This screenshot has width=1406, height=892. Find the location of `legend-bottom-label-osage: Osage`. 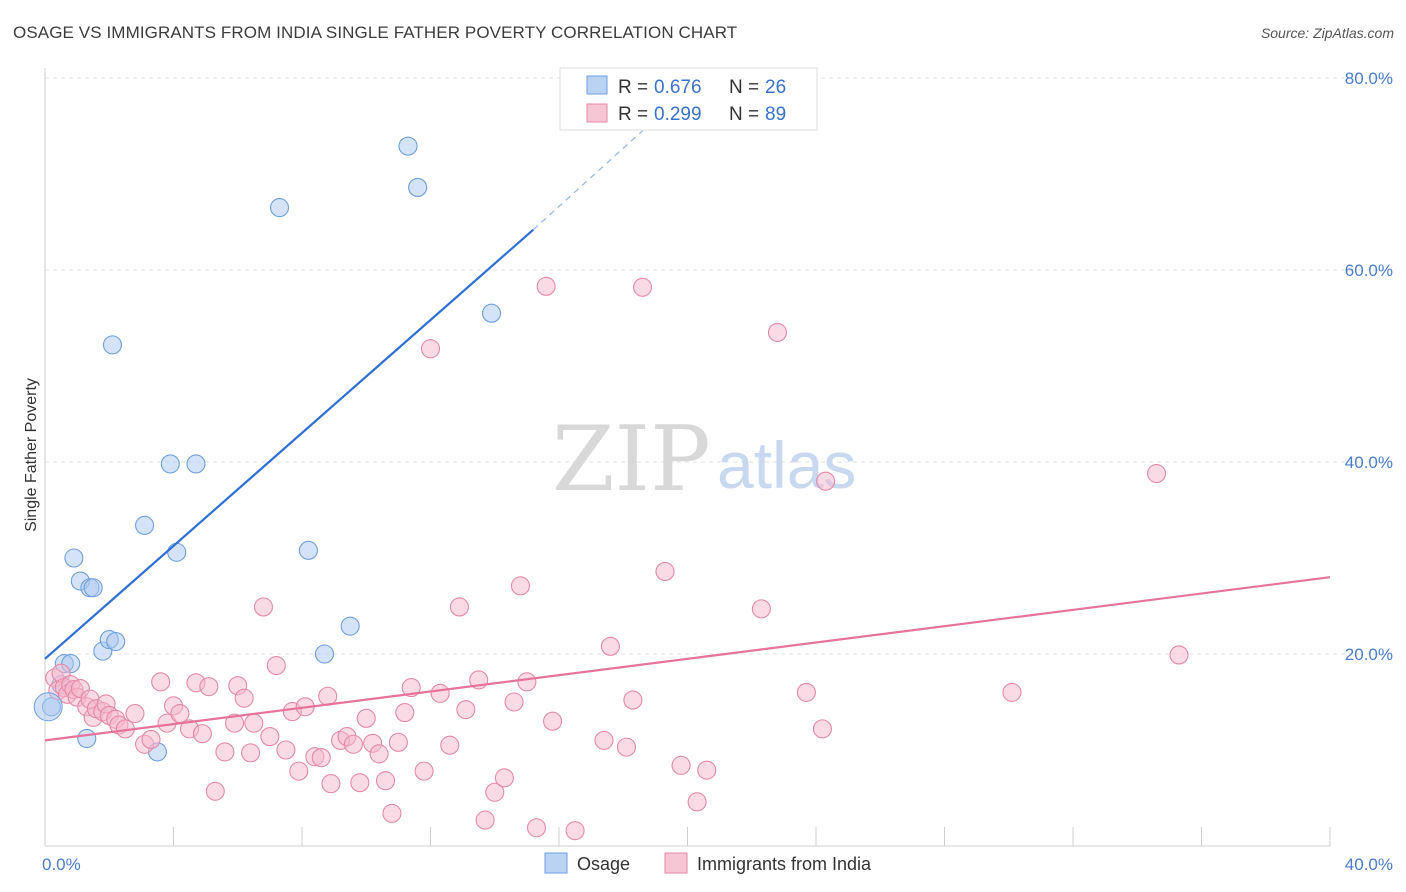

legend-bottom-label-osage: Osage is located at coordinates (603, 864).